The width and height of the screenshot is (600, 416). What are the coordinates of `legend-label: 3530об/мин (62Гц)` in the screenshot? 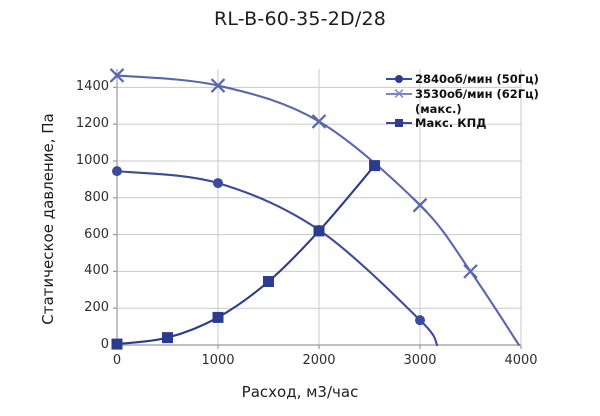 It's located at (477, 94).